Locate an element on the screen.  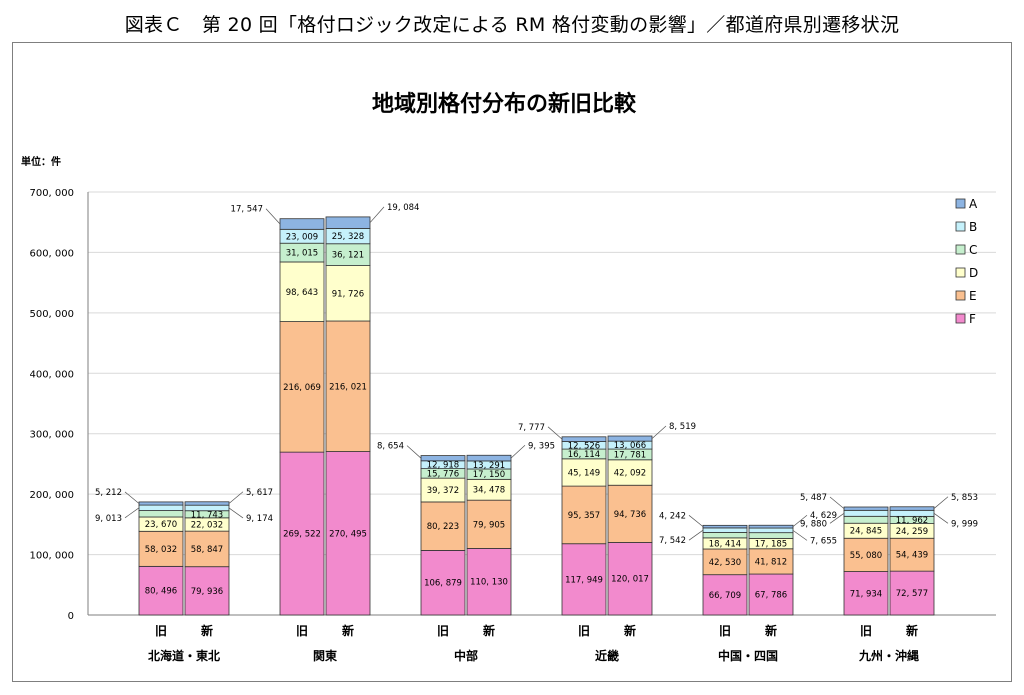
segment-label-e: 80, 223 is located at coordinates (443, 527).